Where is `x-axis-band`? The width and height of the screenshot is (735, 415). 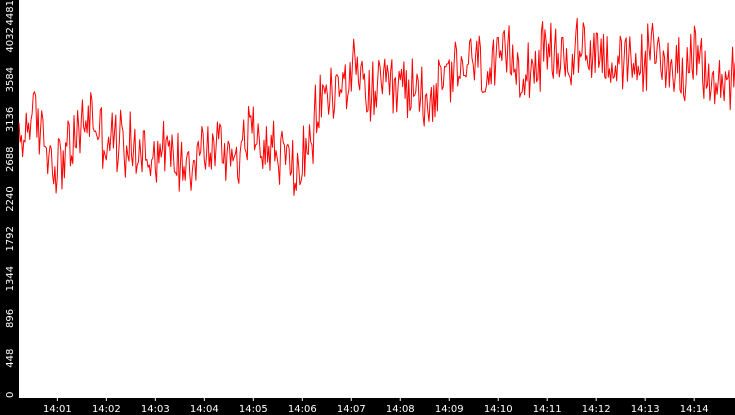
x-axis-band is located at coordinates (367, 406).